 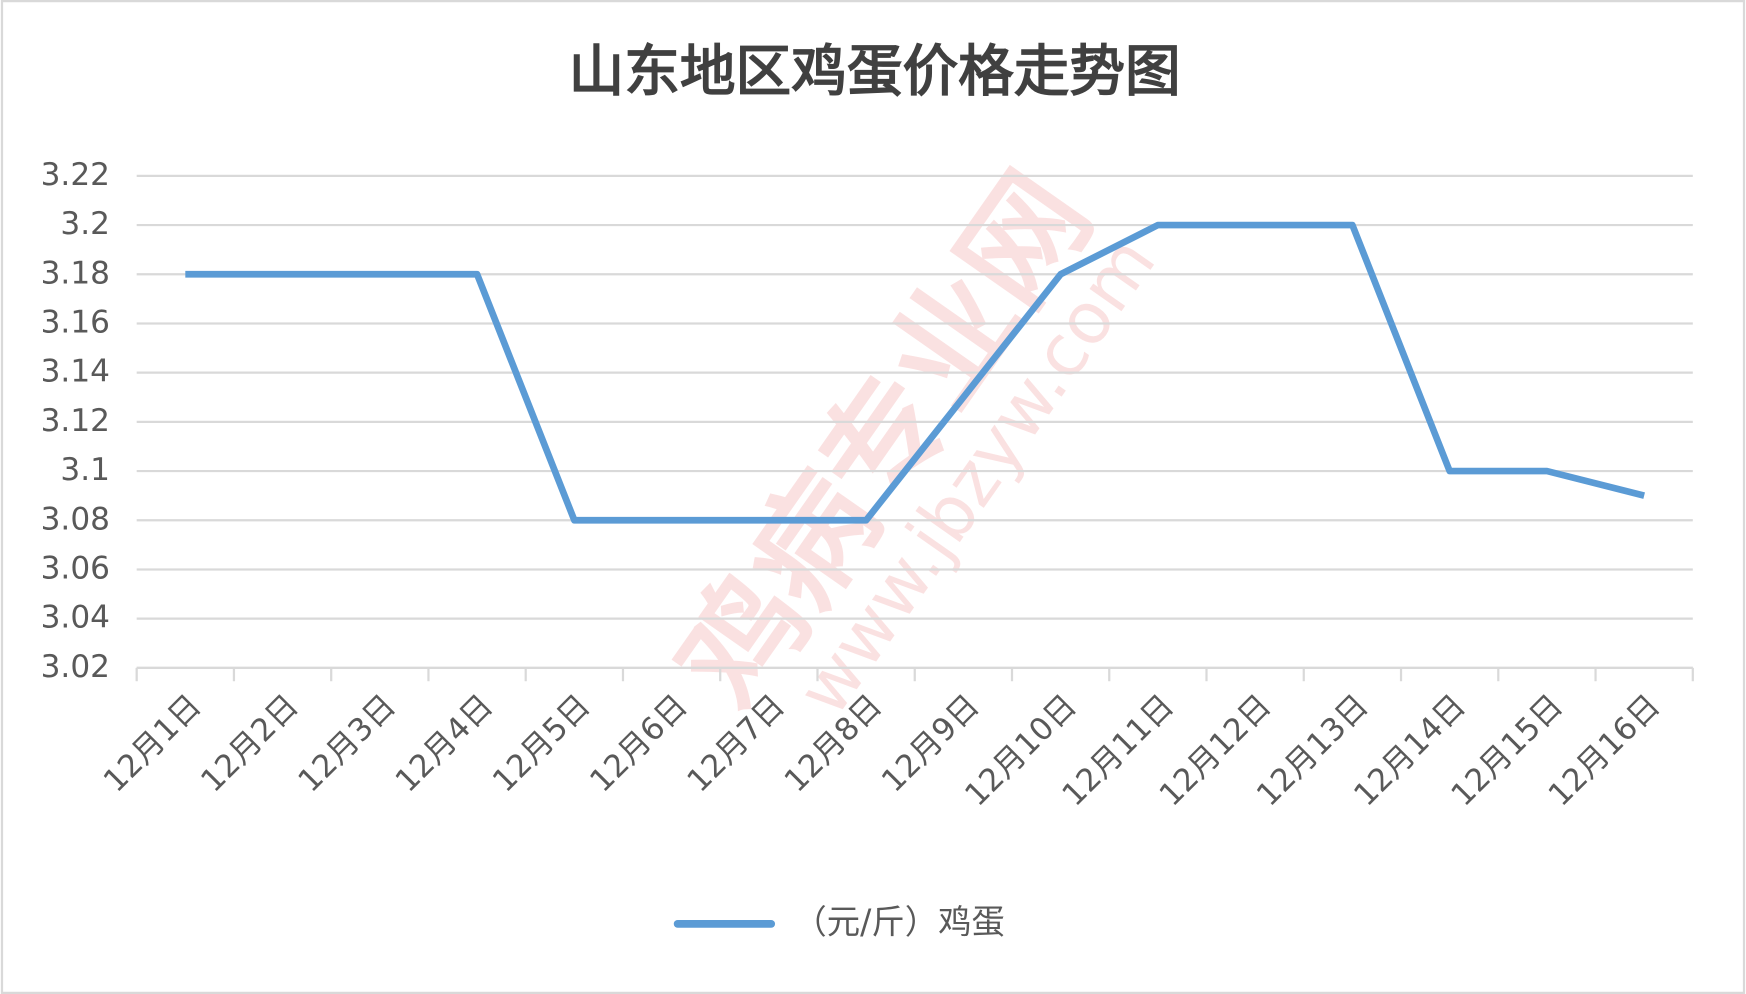 What do you see at coordinates (899, 921) in the screenshot?
I see `legend-label: （元/斤）鸡蛋` at bounding box center [899, 921].